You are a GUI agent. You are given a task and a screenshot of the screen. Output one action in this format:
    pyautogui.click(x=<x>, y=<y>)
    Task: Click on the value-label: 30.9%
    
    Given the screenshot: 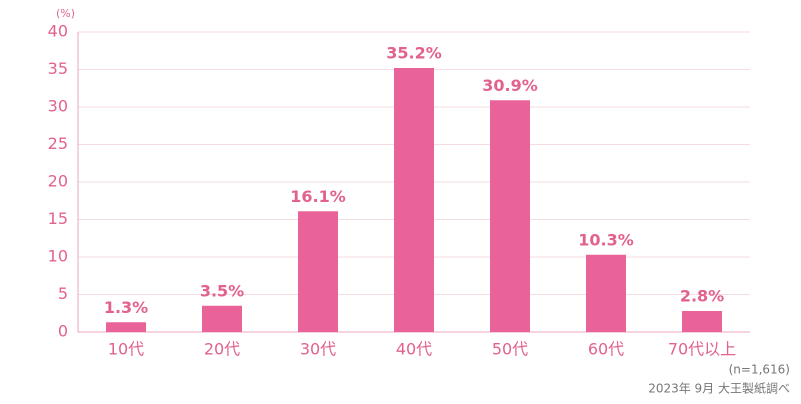 What is the action you would take?
    pyautogui.click(x=510, y=85)
    